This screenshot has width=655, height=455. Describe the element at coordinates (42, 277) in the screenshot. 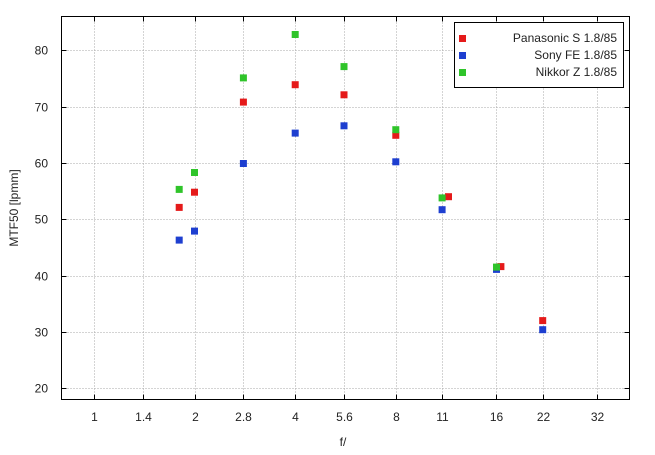

I see `y-tick-label: 40` at that location.